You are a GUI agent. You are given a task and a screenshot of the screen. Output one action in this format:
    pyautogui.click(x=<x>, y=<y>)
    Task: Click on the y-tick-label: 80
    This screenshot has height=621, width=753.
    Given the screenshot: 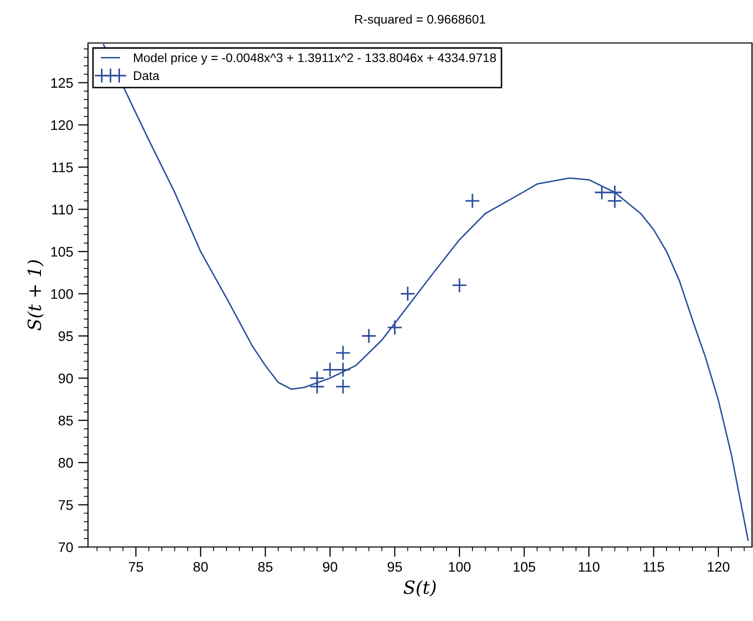 What is the action you would take?
    pyautogui.click(x=65, y=463)
    